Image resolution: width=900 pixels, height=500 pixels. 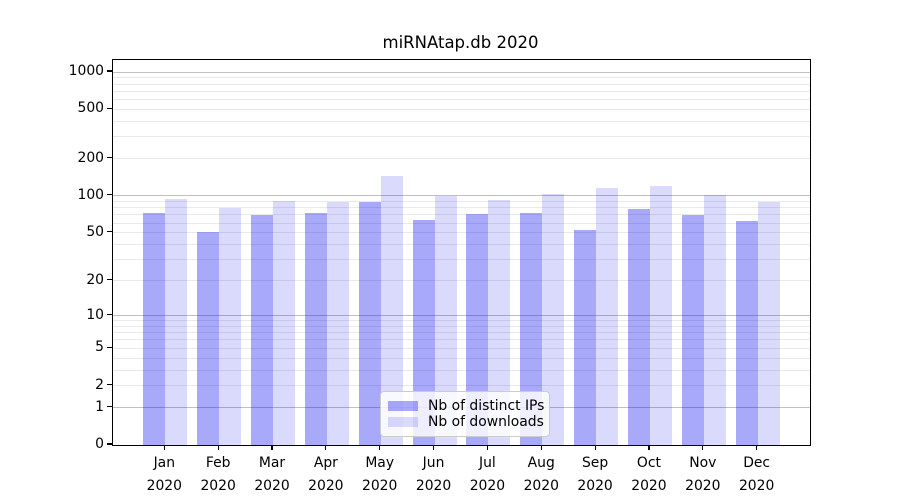 I want to click on bar-distinct-ips-feb, so click(x=208, y=338).